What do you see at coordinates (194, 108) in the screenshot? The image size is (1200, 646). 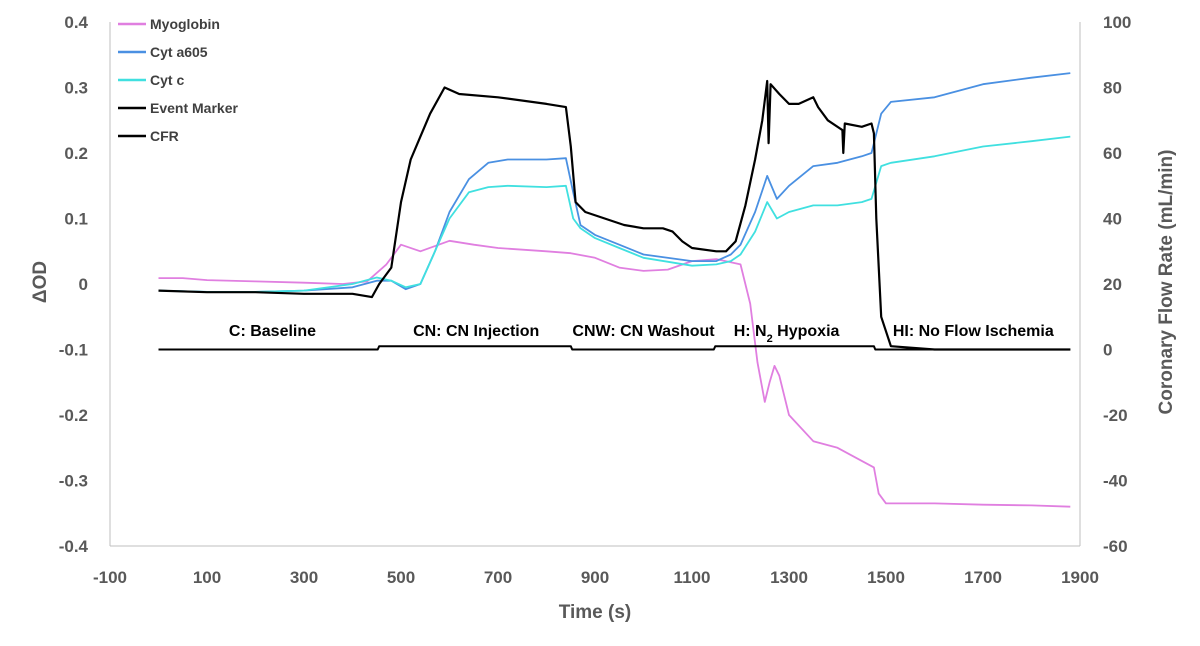 I see `legend-label: Event Marker` at bounding box center [194, 108].